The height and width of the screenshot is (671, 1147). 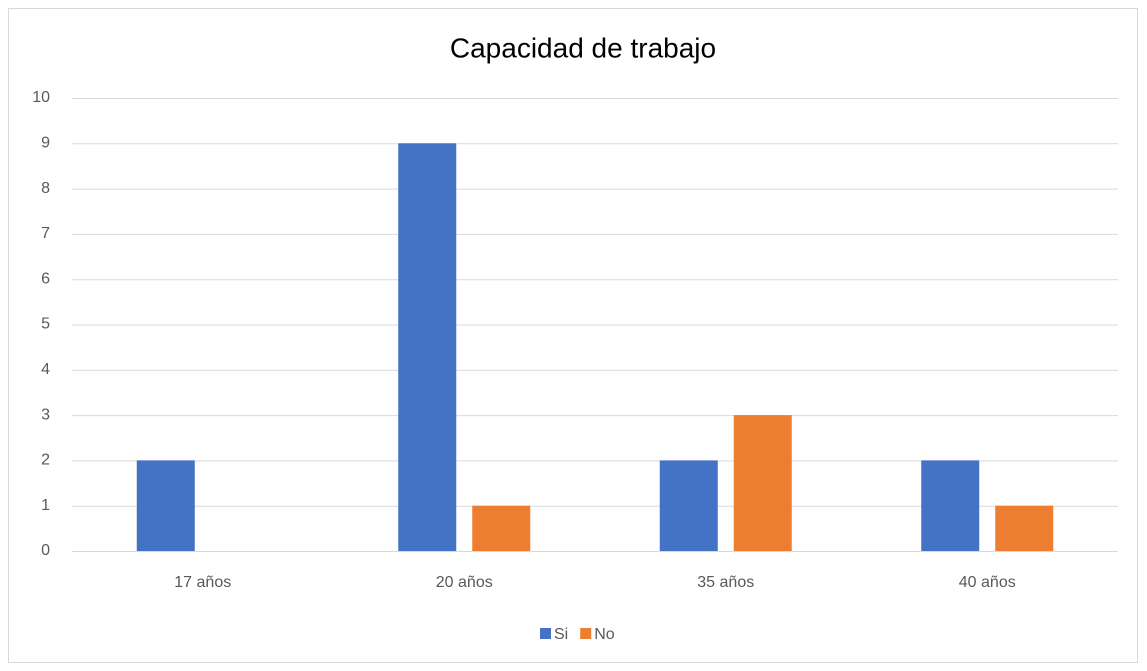 I want to click on x-tick-label: 35 años, so click(x=725, y=582).